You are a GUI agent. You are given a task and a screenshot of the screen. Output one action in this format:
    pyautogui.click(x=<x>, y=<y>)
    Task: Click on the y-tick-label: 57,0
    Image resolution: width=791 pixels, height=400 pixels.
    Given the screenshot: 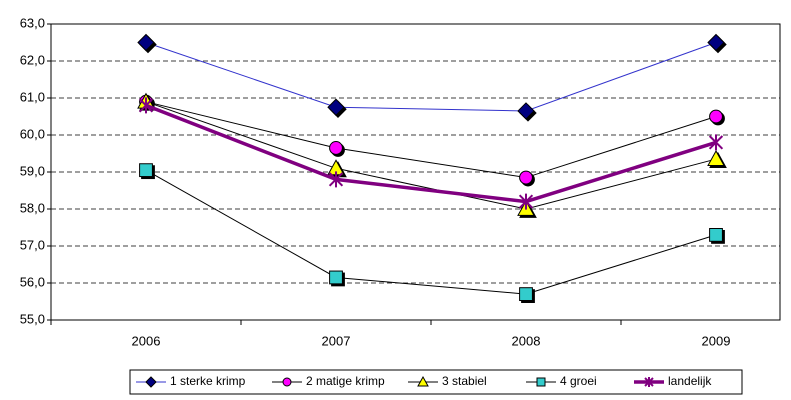 What is the action you would take?
    pyautogui.click(x=32, y=244)
    